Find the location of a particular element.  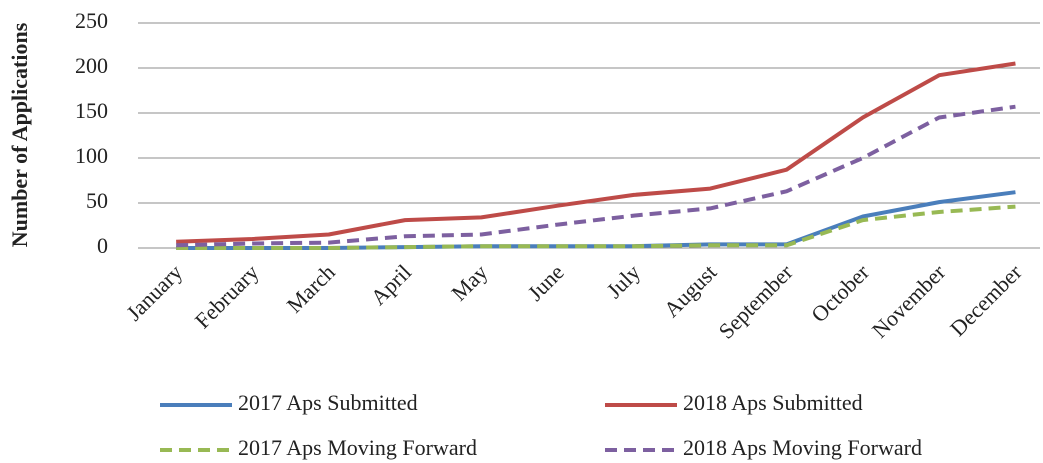

x-tick-label: May is located at coordinates (469, 282).